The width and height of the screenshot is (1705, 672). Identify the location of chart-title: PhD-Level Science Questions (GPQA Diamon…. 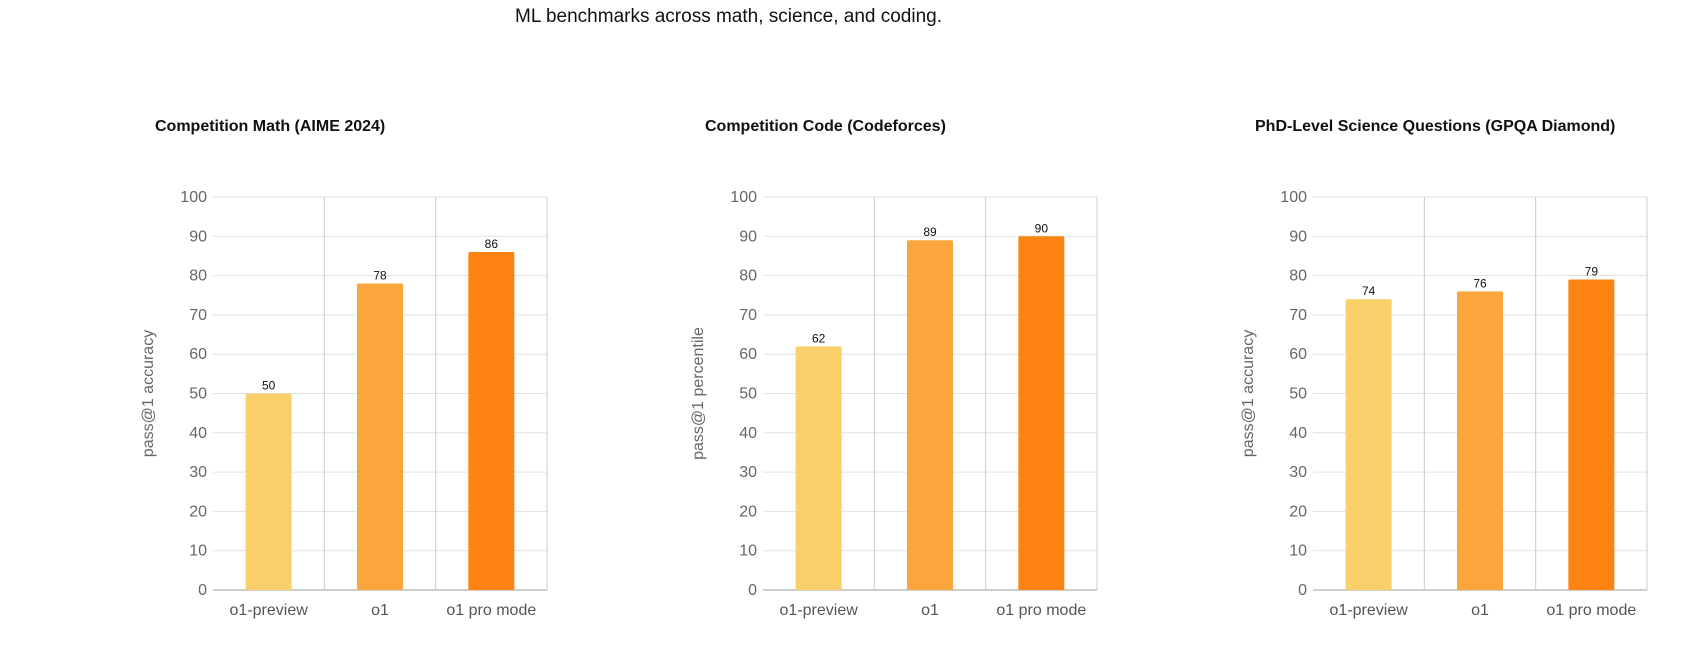
(1435, 126).